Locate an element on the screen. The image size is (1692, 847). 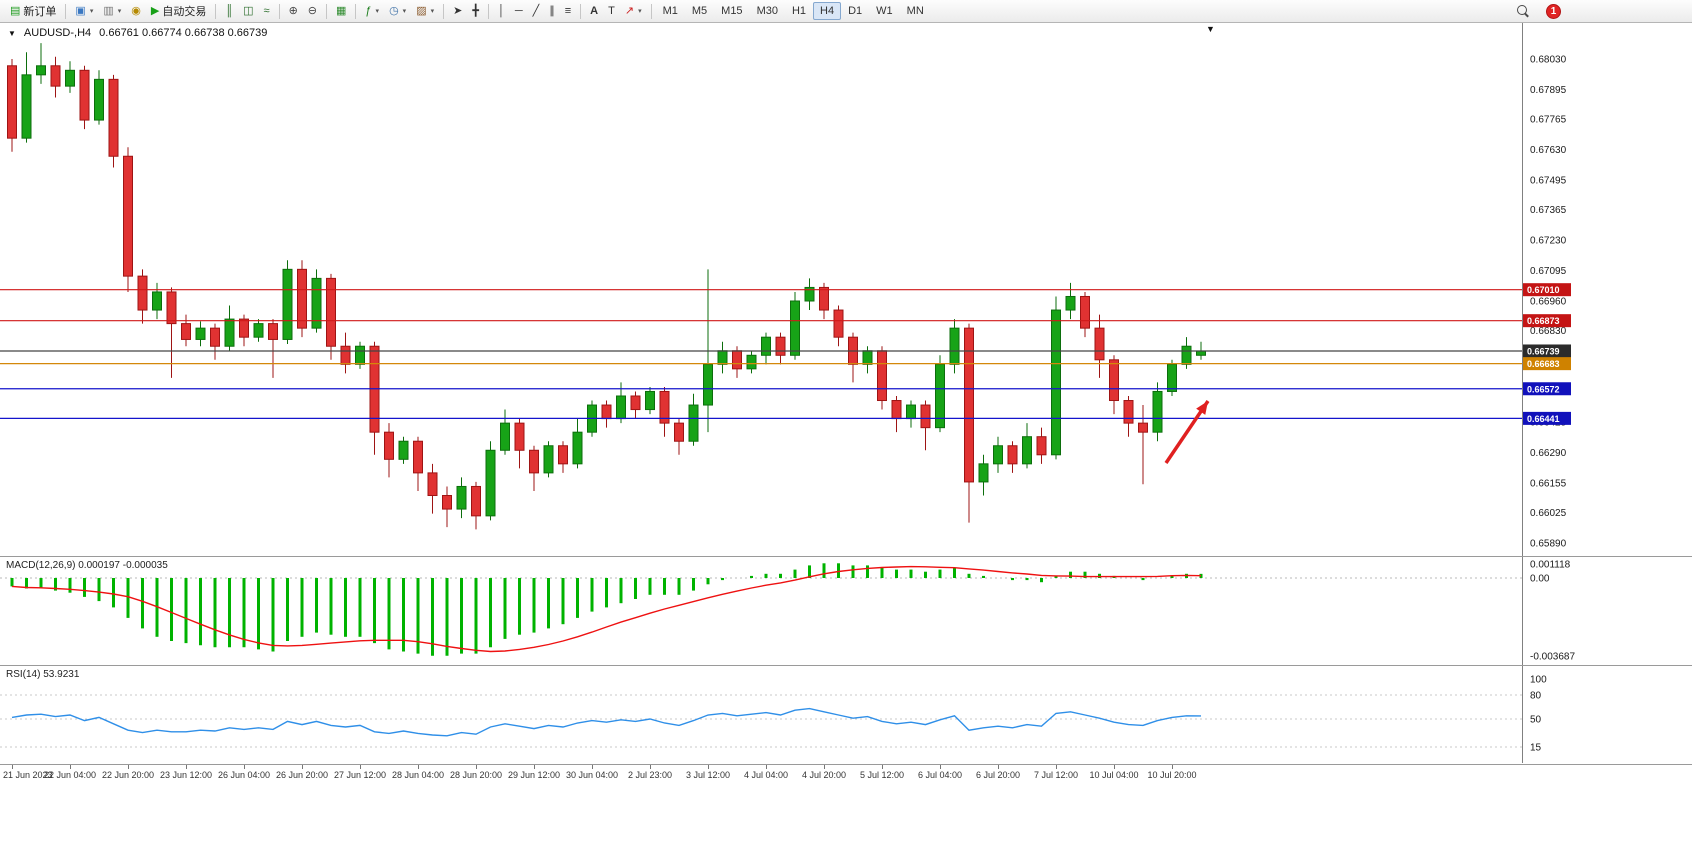
periods-button: ◷ ▾ is located at coordinates (397, 11).